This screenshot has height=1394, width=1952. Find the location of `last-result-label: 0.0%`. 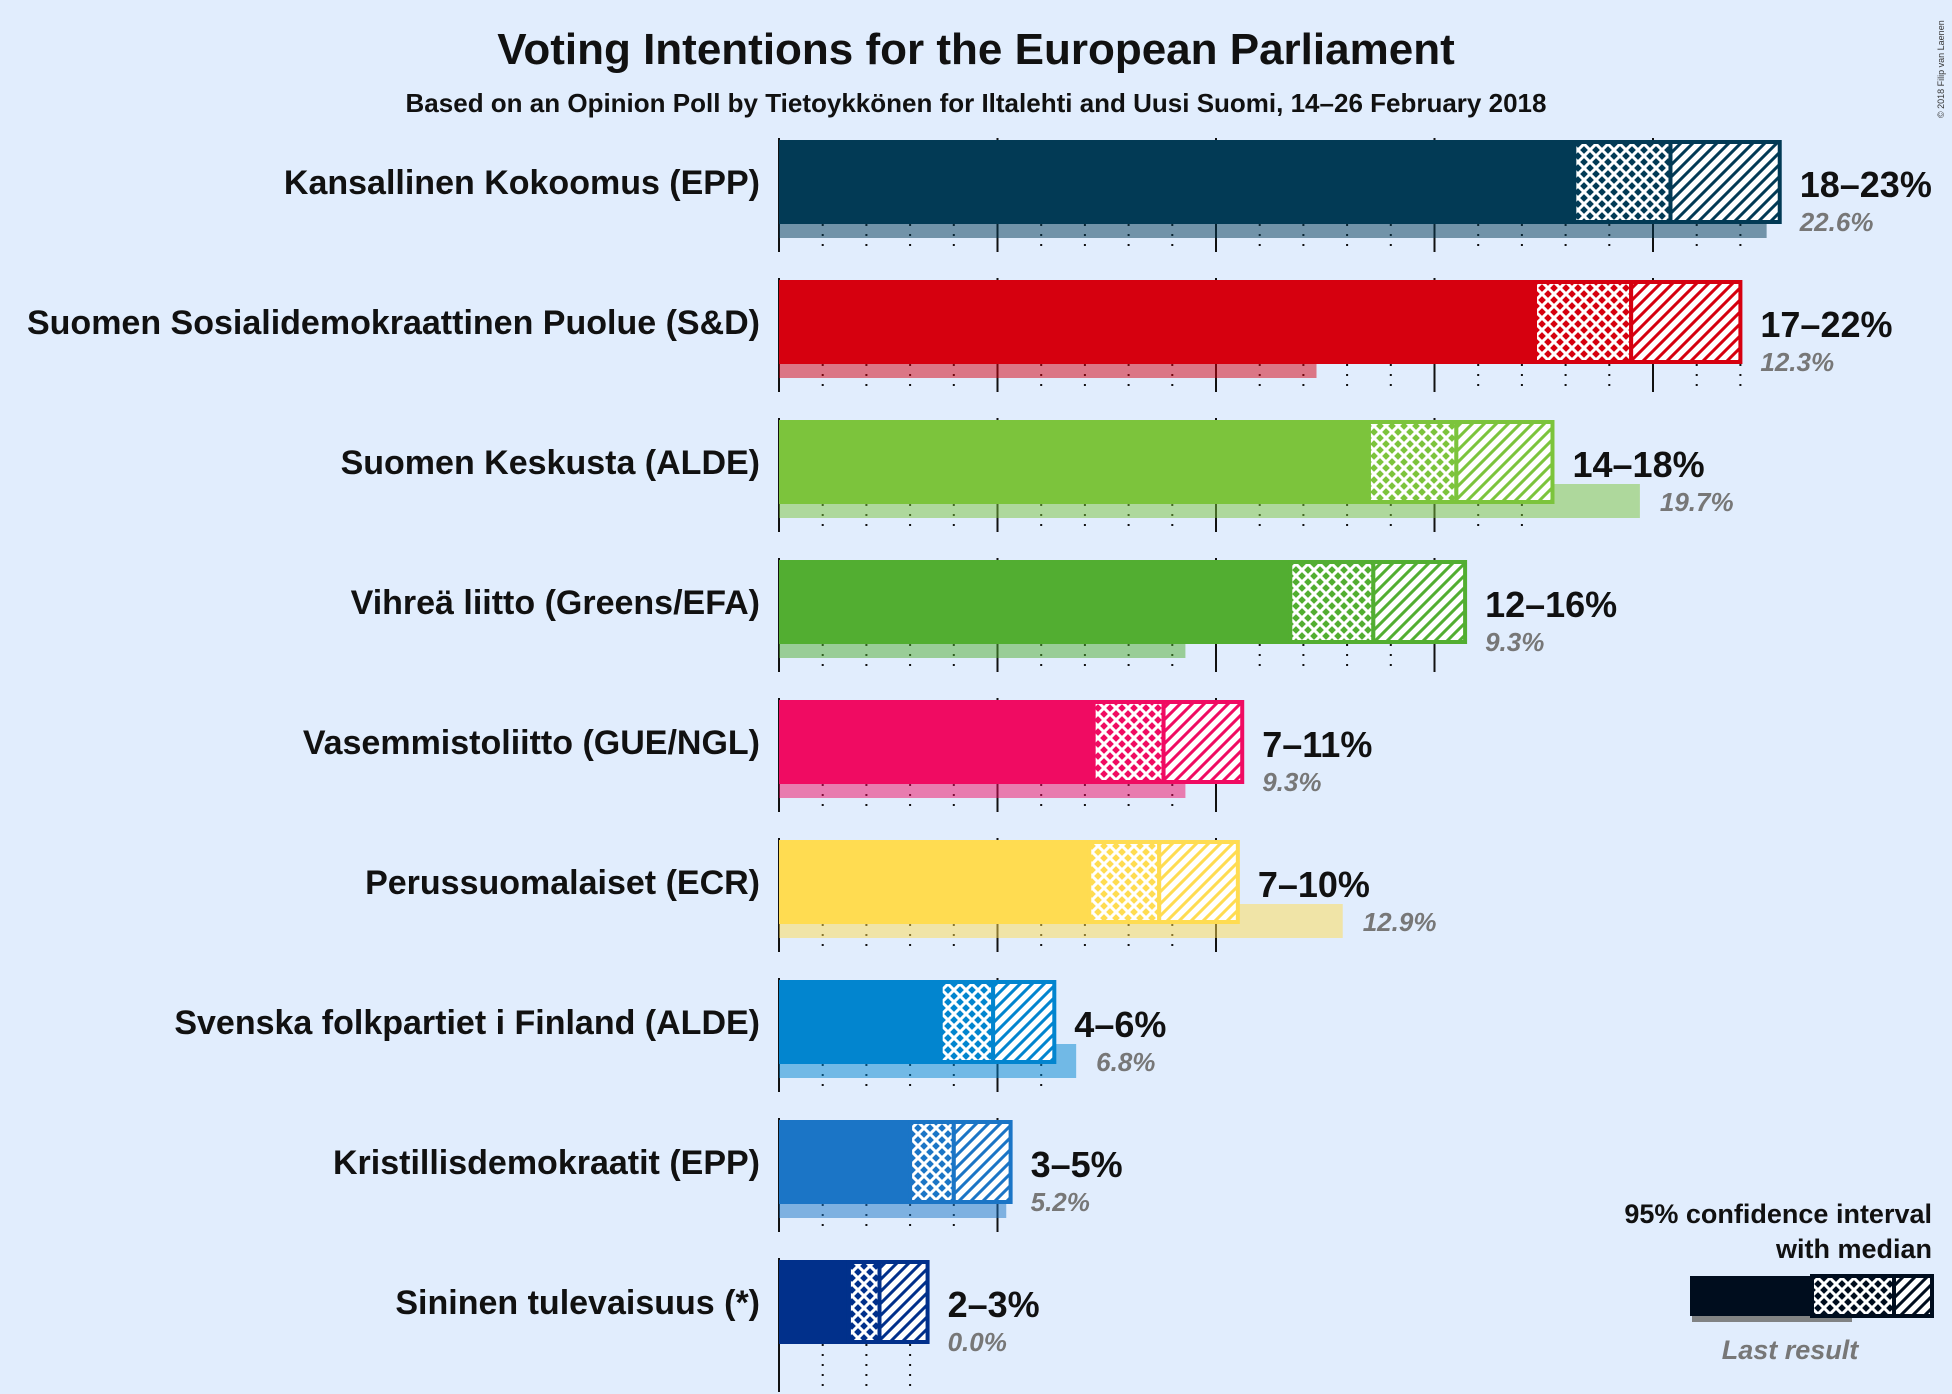

last-result-label: 0.0% is located at coordinates (977, 1342).